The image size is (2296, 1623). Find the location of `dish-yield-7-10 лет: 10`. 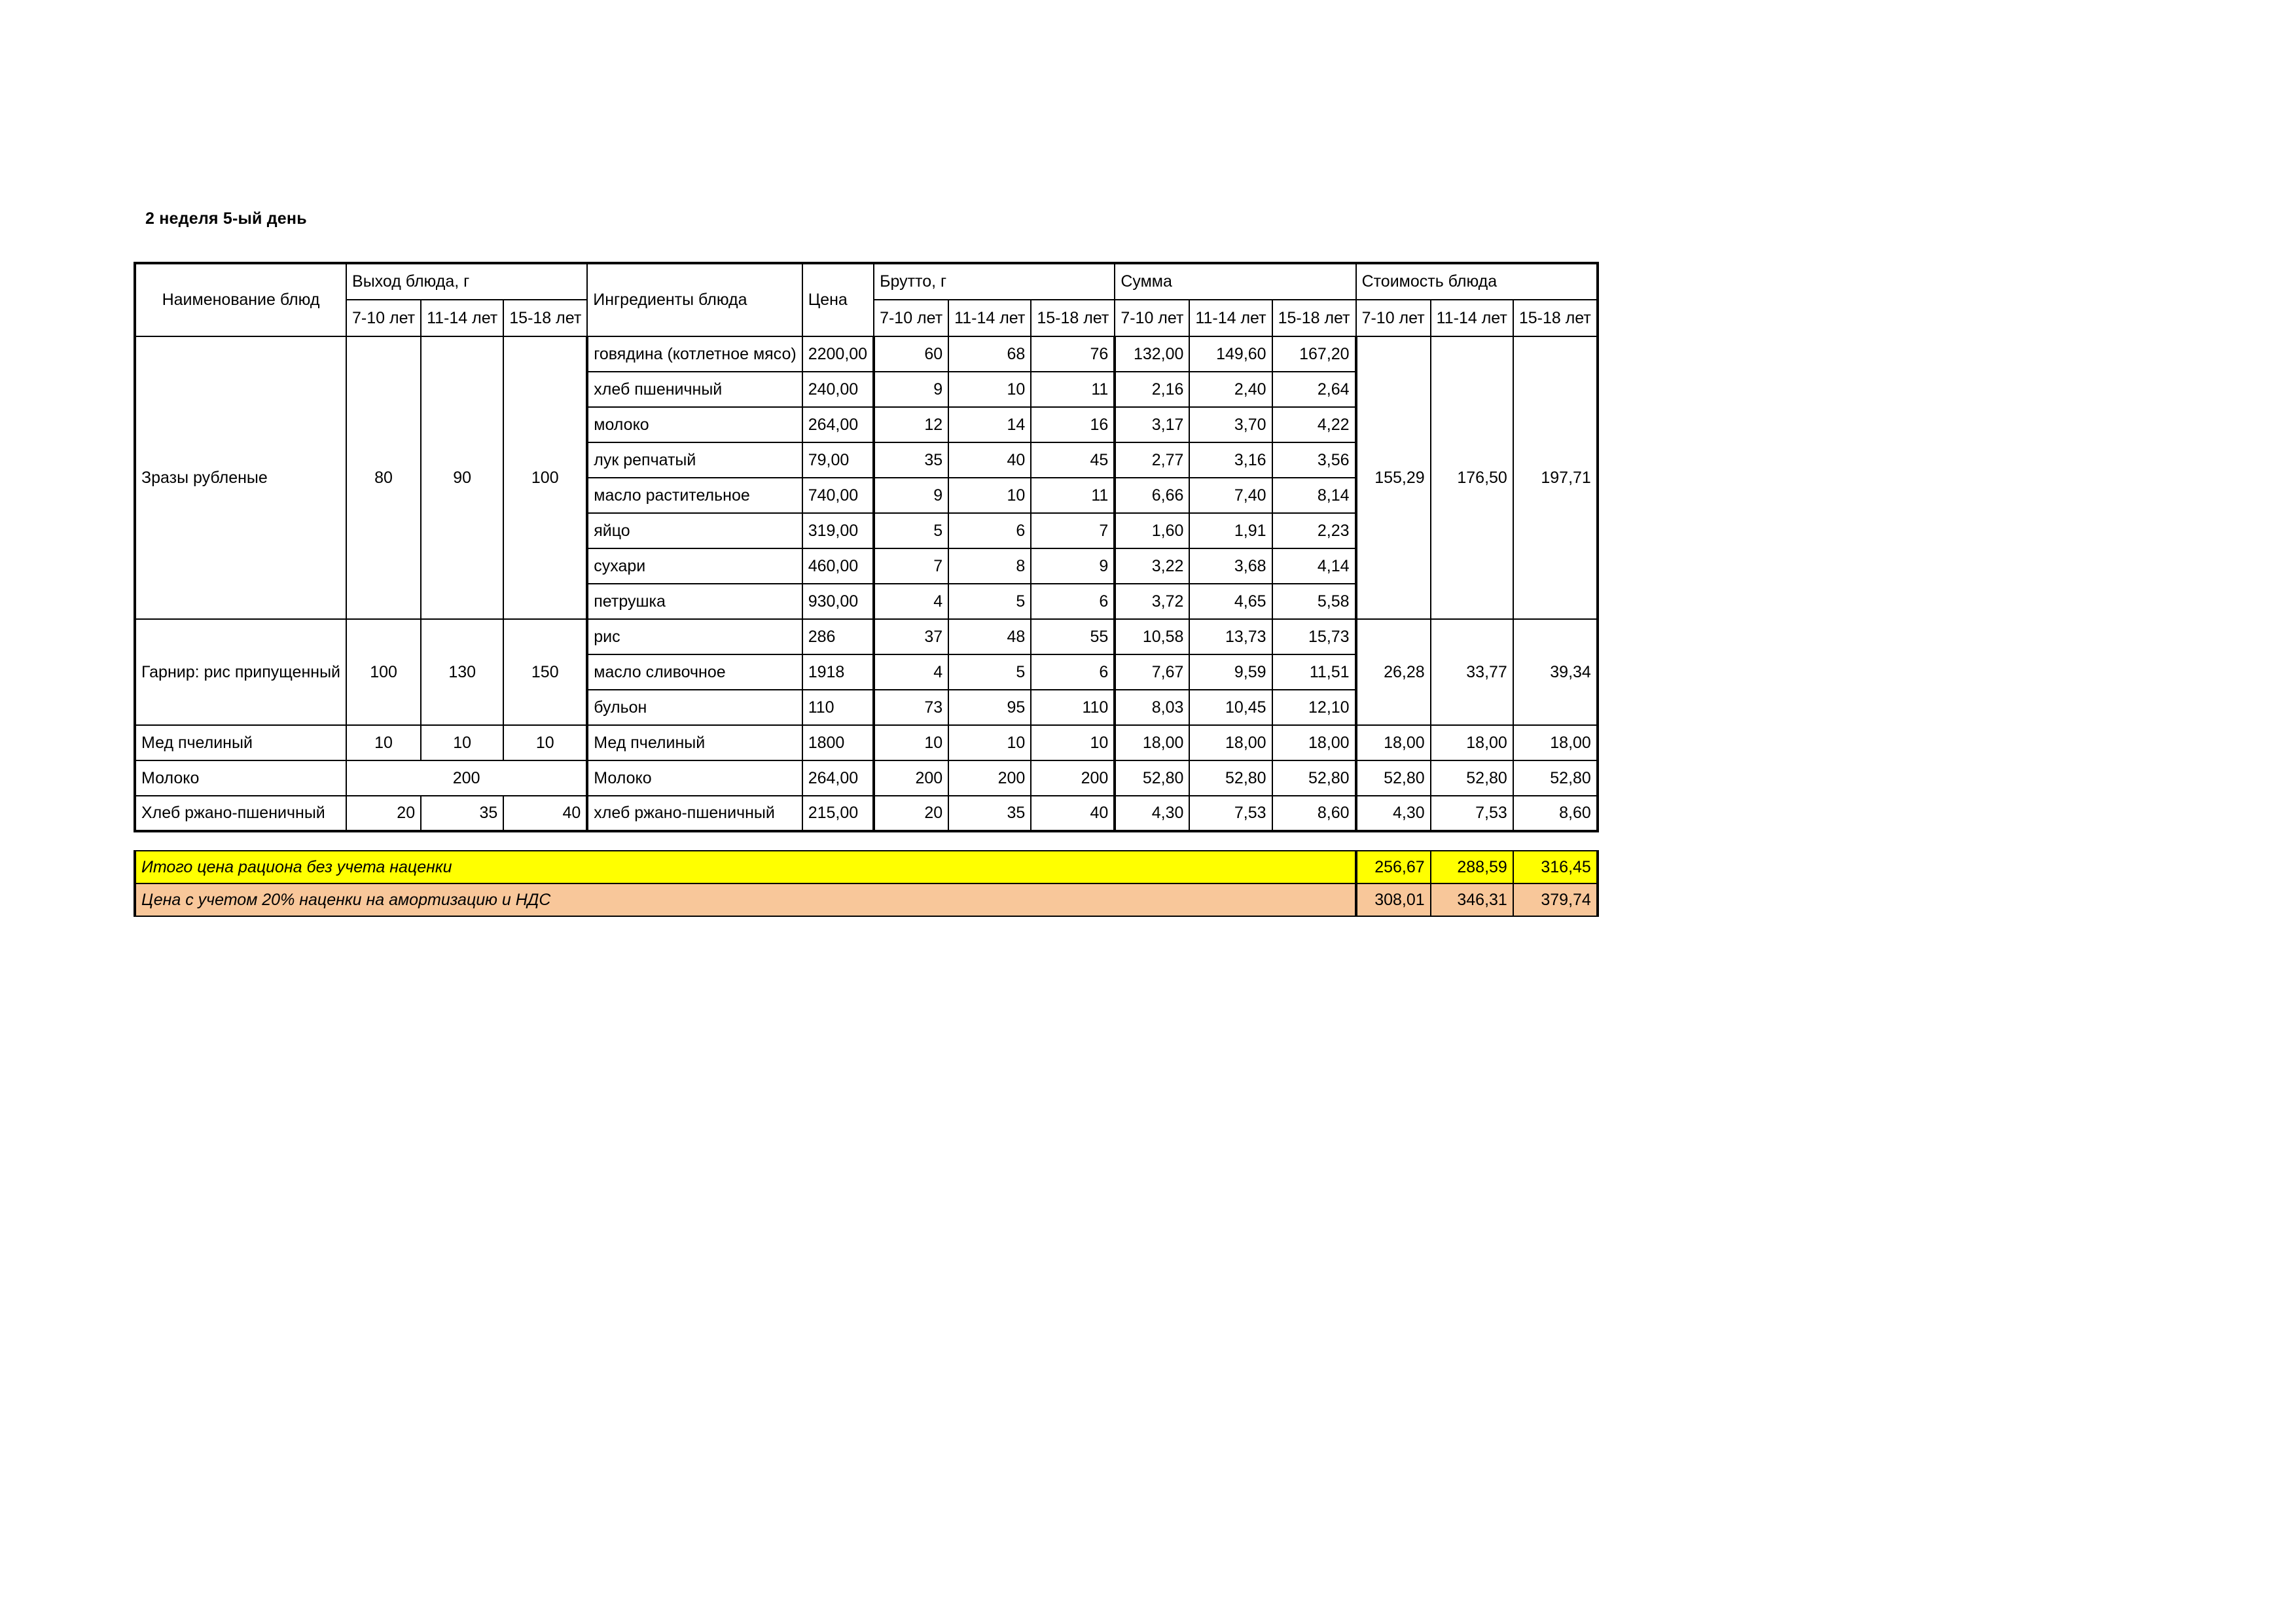

dish-yield-7-10 лет: 10 is located at coordinates (384, 742).